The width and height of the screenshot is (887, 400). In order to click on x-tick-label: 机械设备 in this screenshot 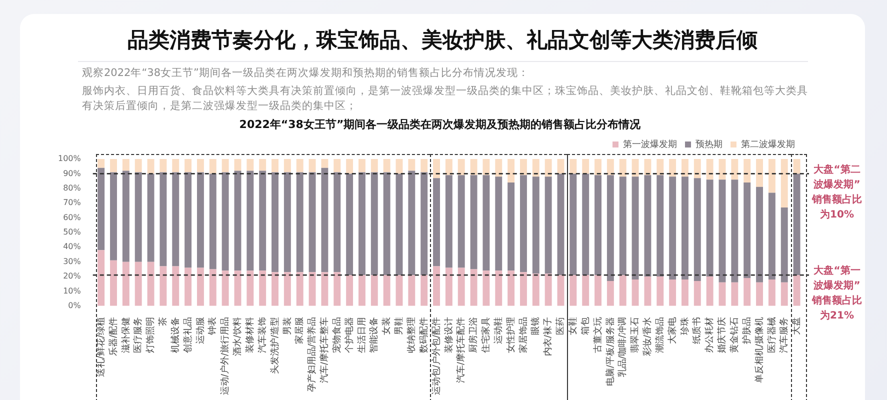, I will do `click(175, 334)`.